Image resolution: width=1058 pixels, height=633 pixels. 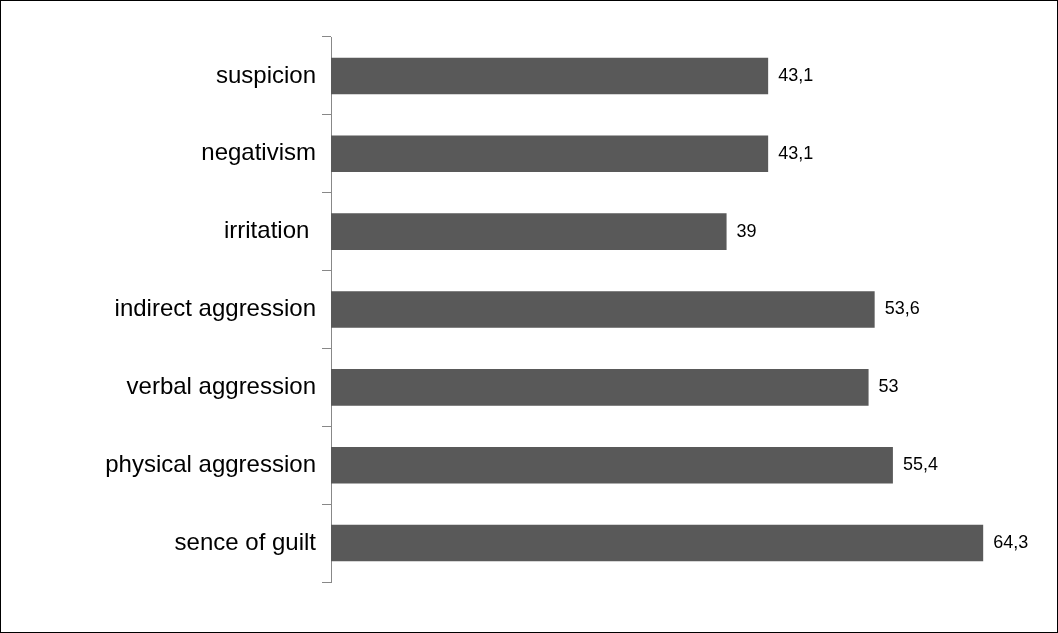 What do you see at coordinates (245, 541) in the screenshot?
I see `y-tick-label: sence of guilt` at bounding box center [245, 541].